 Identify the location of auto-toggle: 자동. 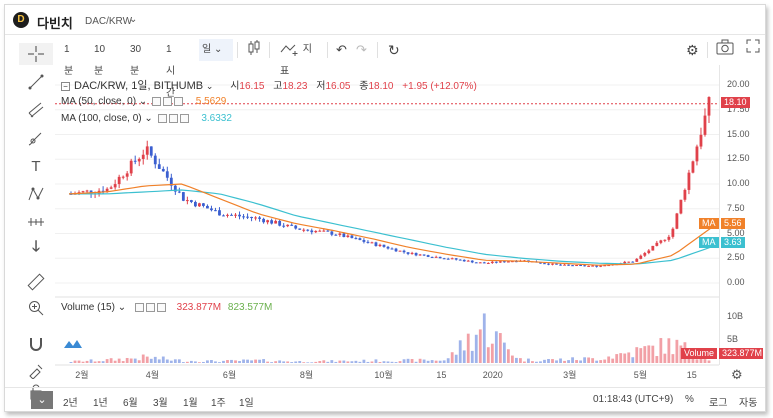
(748, 403).